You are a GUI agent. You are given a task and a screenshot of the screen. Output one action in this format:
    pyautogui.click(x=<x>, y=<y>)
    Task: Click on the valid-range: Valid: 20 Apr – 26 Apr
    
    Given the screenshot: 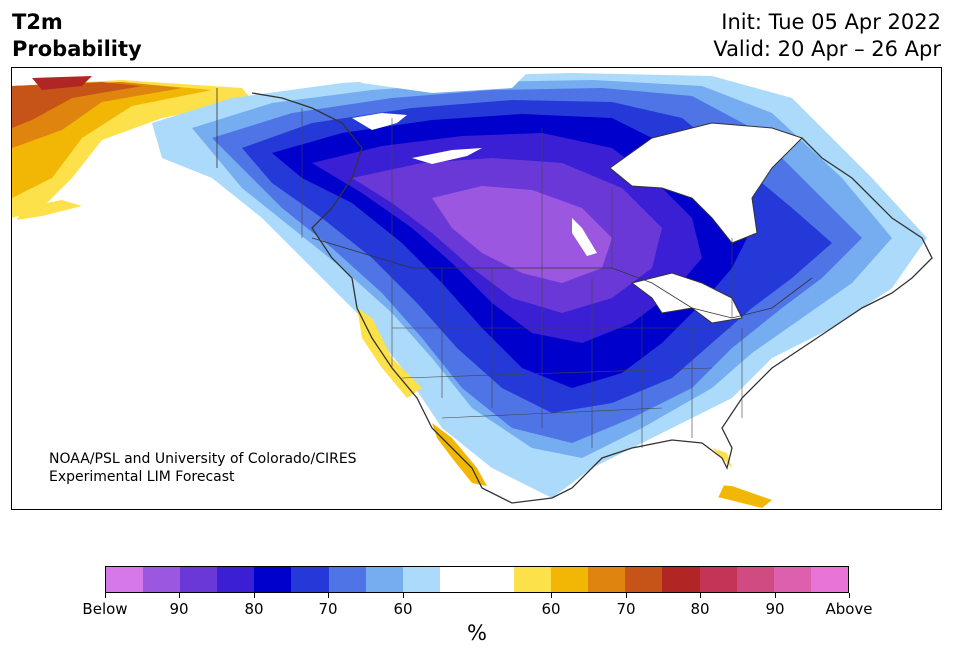 What is the action you would take?
    pyautogui.click(x=827, y=49)
    